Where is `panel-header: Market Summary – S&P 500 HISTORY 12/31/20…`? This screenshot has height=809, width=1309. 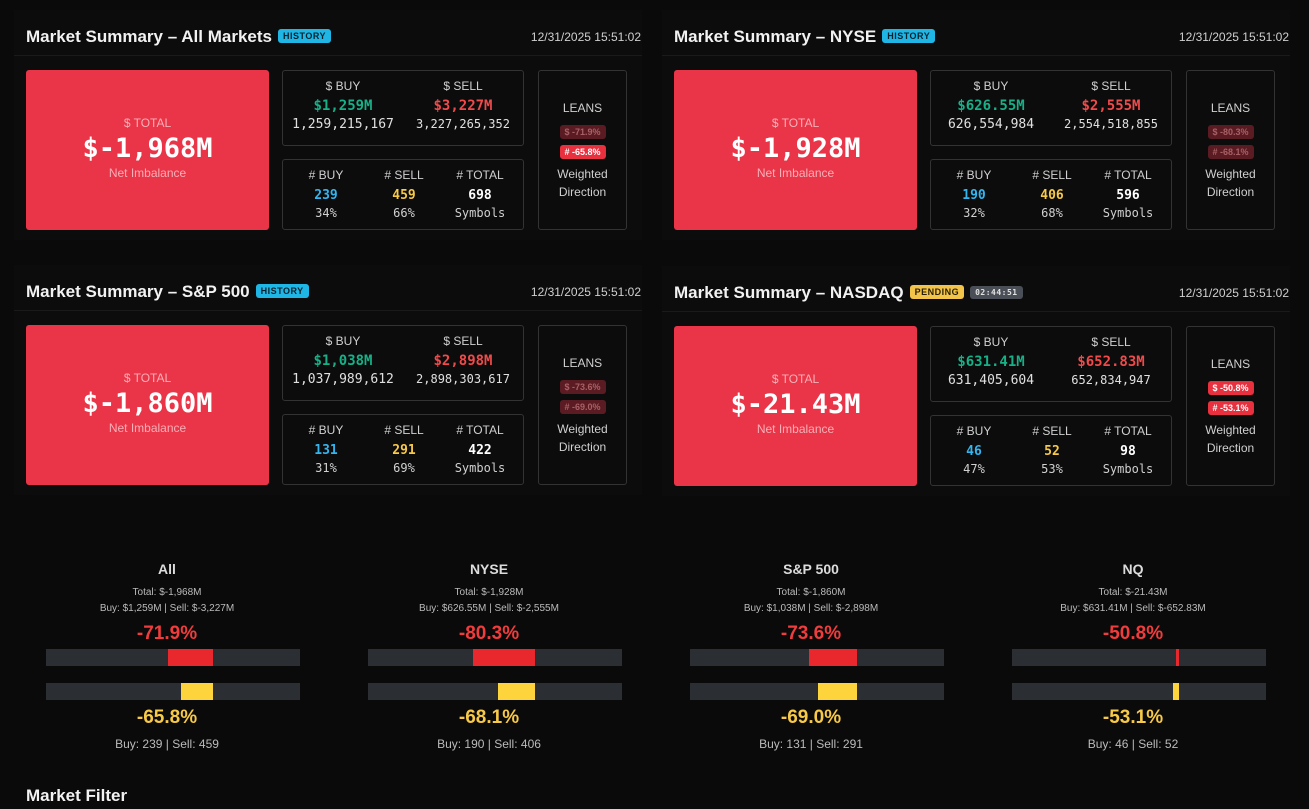
panel-header: Market Summary – S&P 500 HISTORY 12/31/20… is located at coordinates (328, 288).